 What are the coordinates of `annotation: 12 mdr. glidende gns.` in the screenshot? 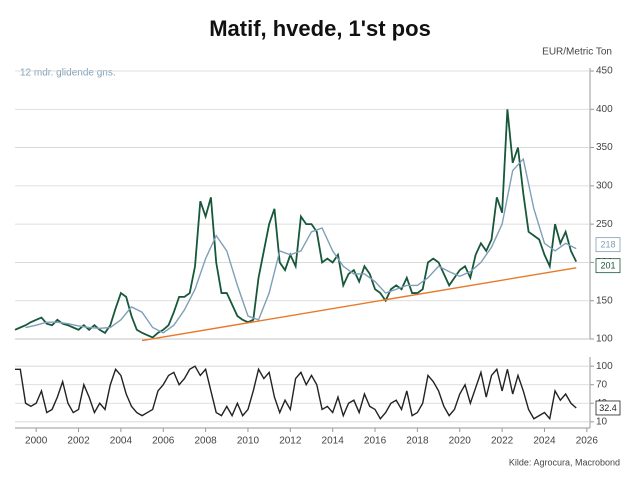 It's located at (68, 73).